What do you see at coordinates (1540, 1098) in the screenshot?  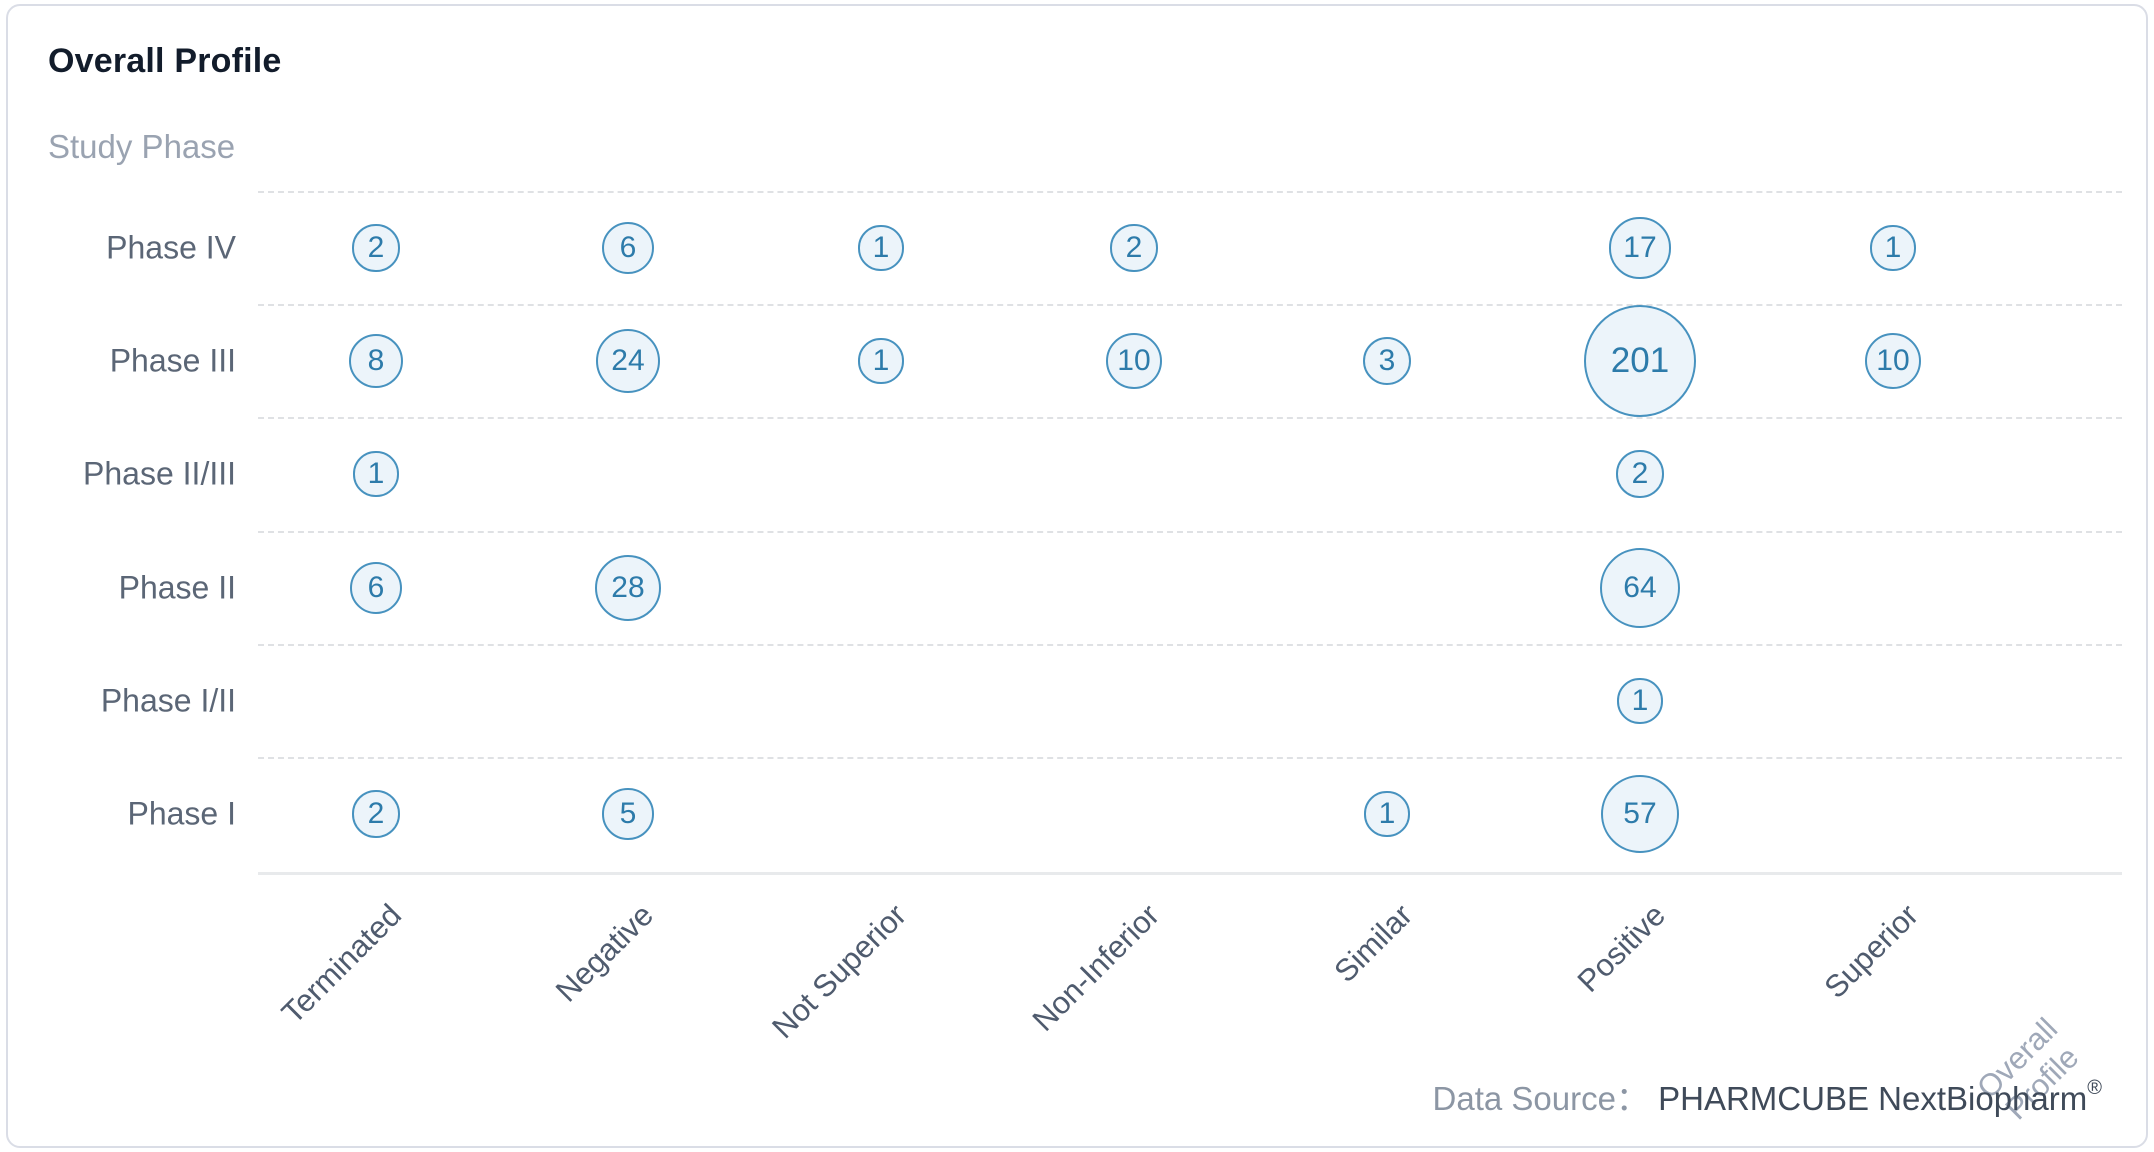 I see `data-source-label: Data Source：` at bounding box center [1540, 1098].